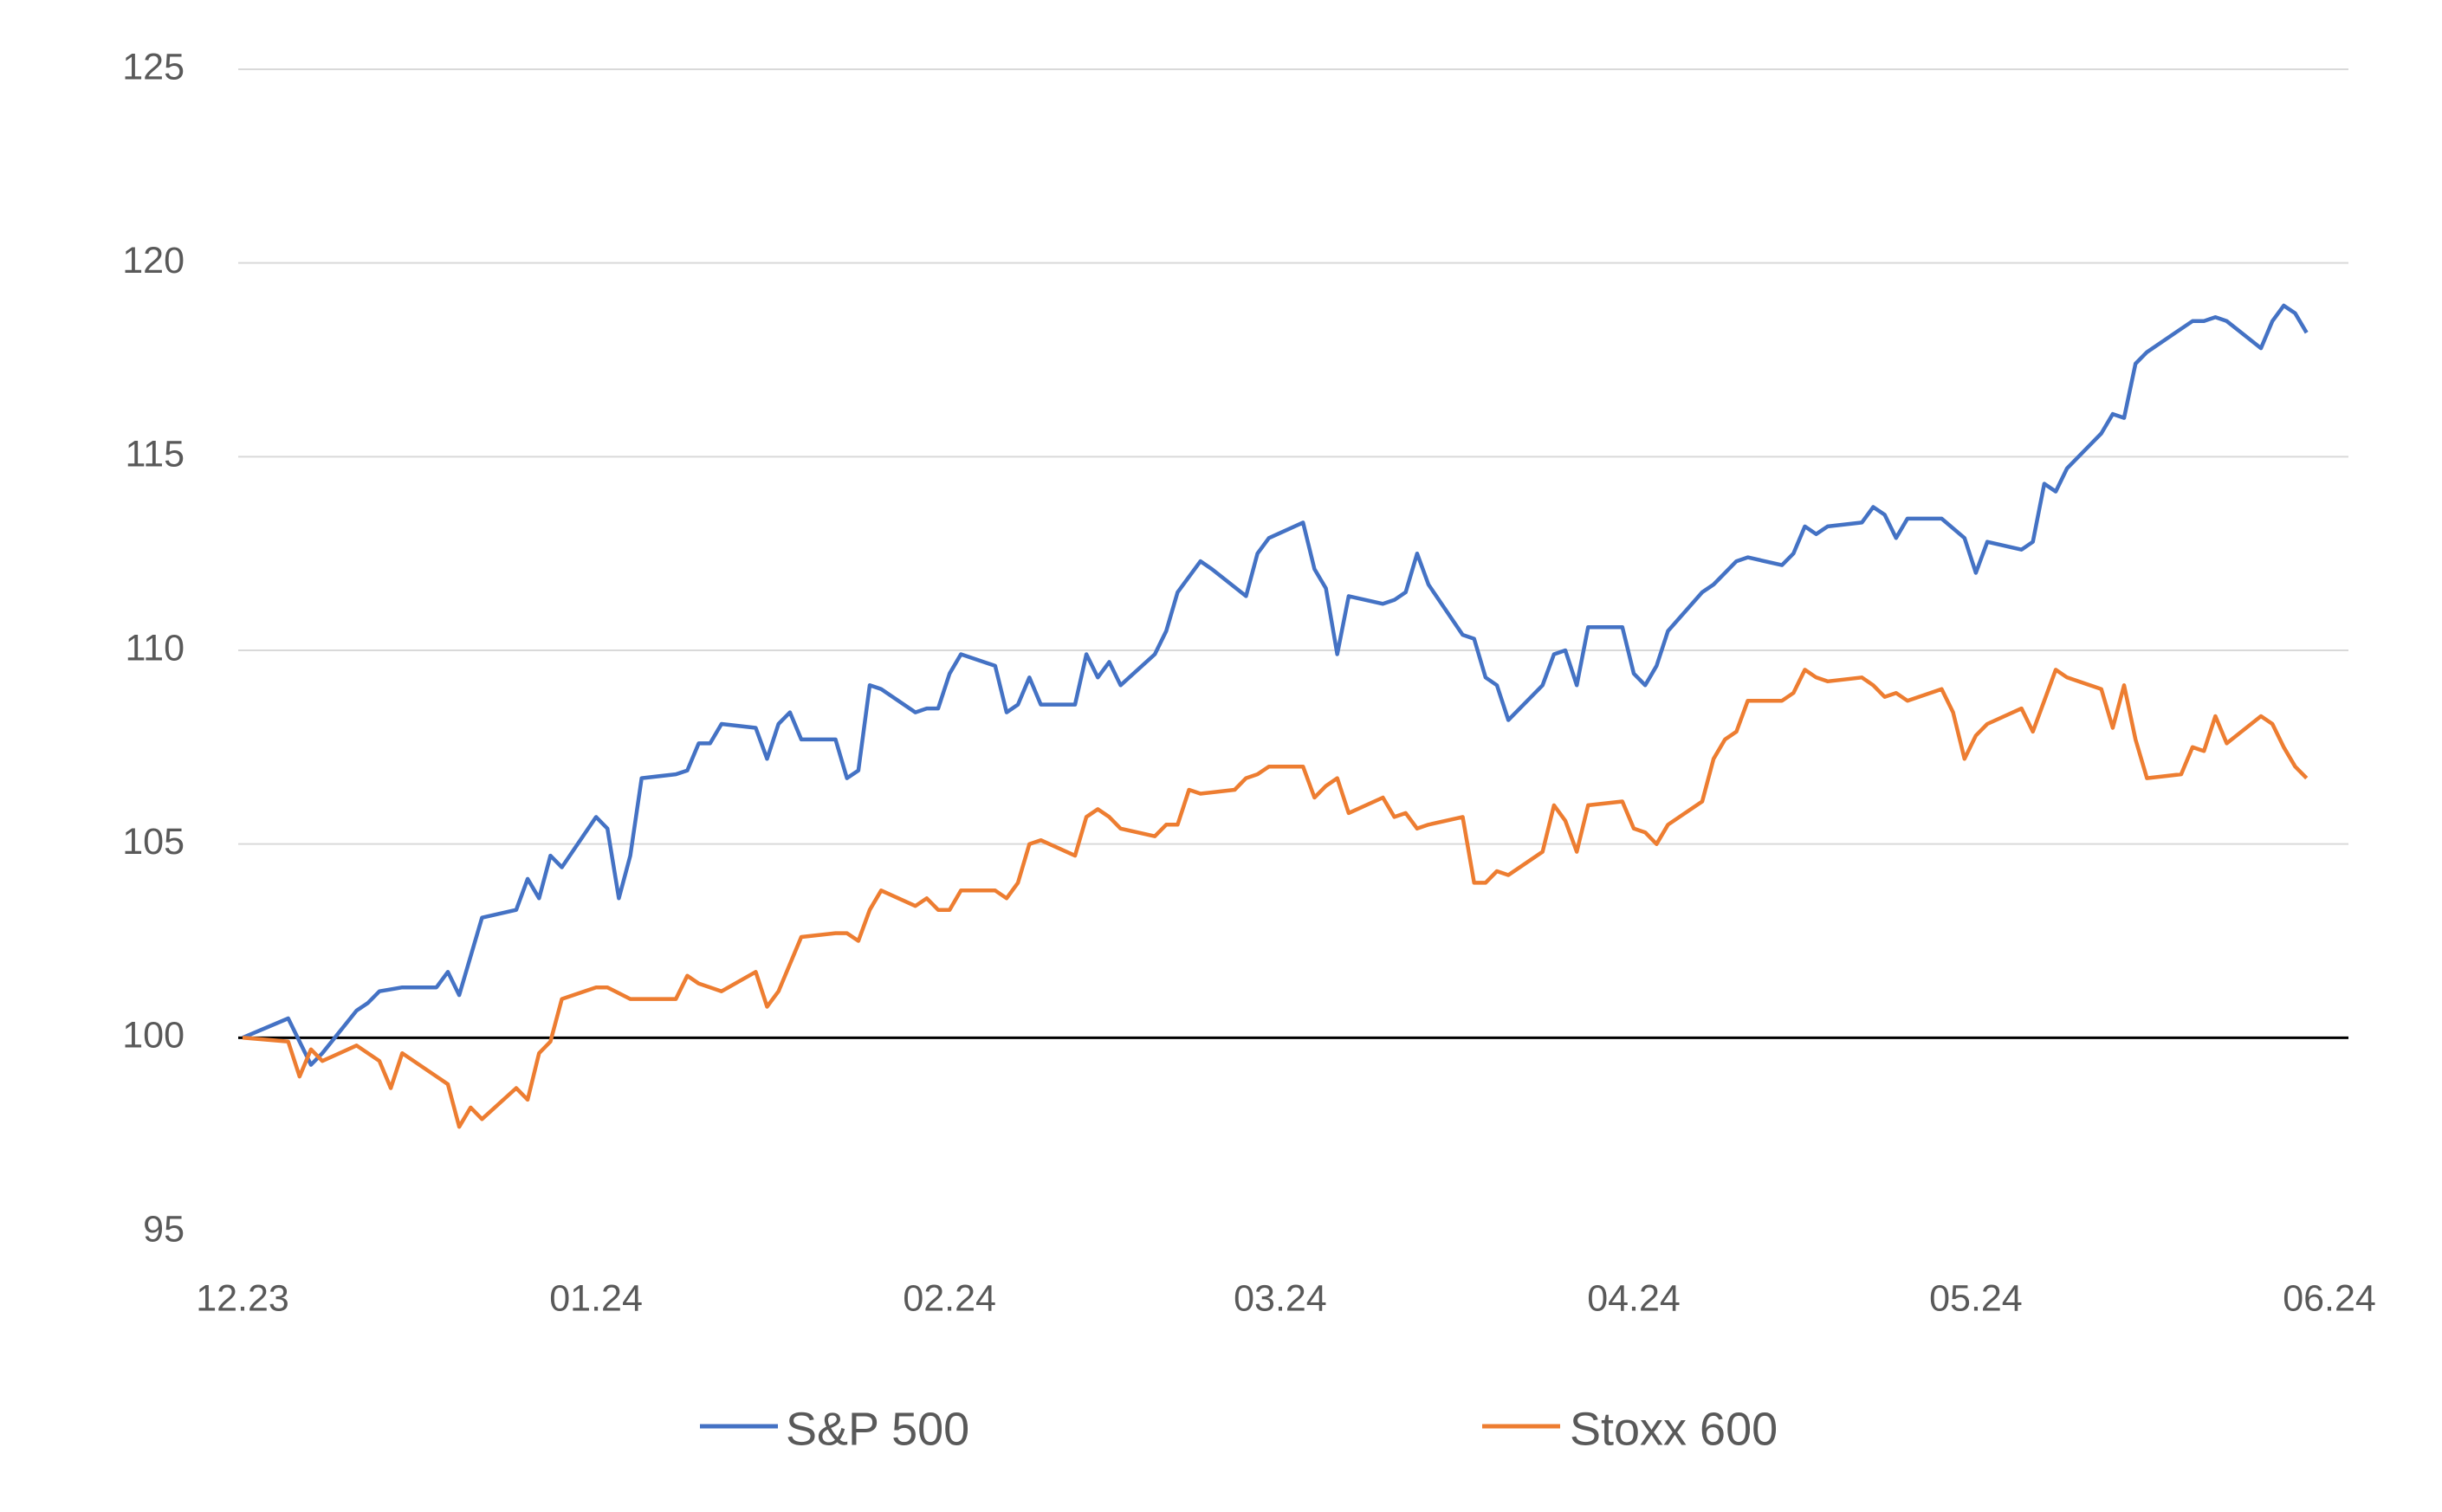  Describe the element at coordinates (242, 1298) in the screenshot. I see `x-tick-label: 12.23` at that location.